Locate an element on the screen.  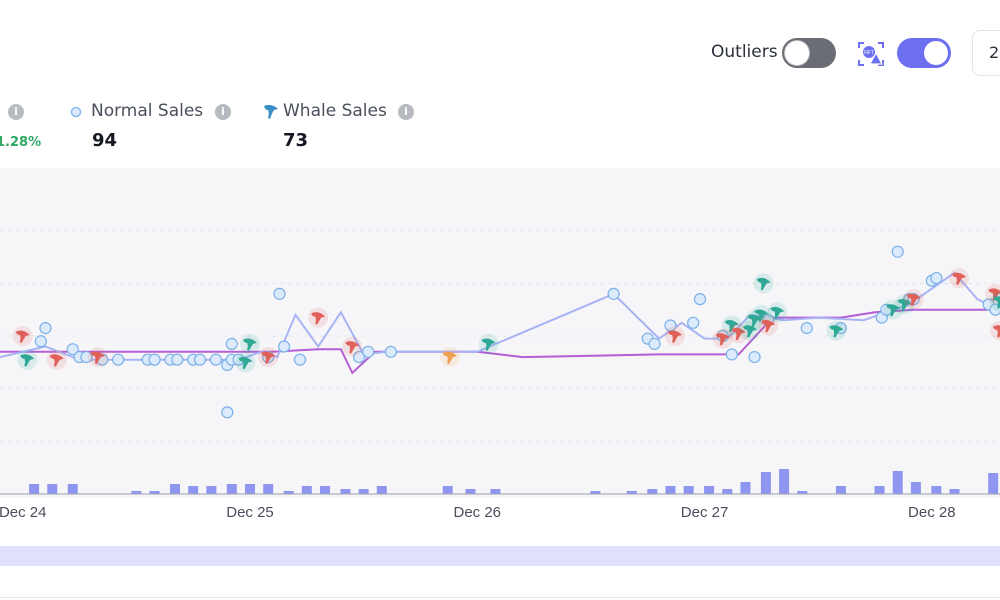
divider is located at coordinates (500, 597).